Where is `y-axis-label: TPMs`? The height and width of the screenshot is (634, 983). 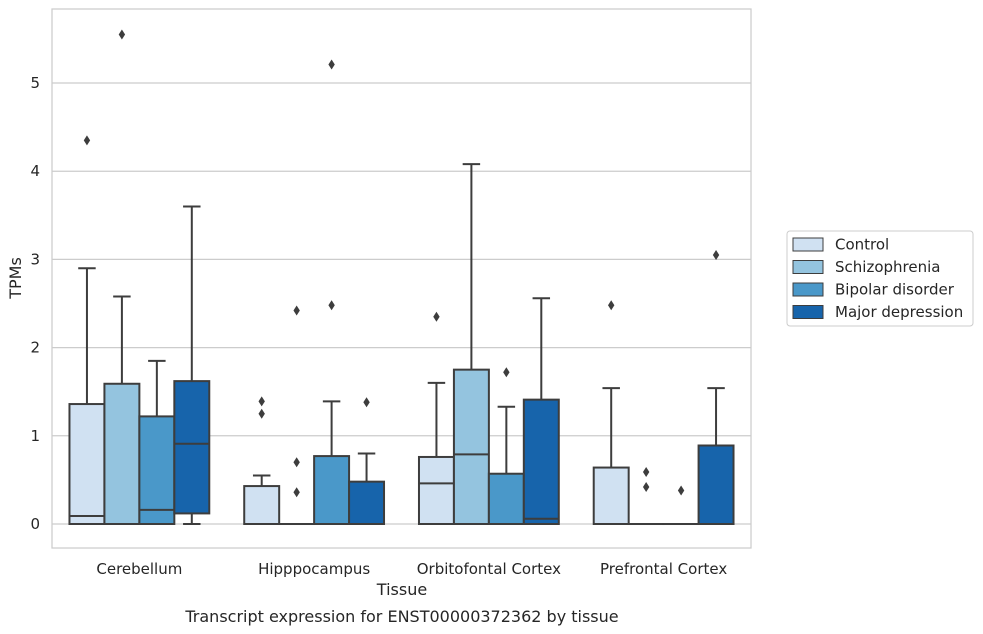
y-axis-label: TPMs is located at coordinates (15, 278).